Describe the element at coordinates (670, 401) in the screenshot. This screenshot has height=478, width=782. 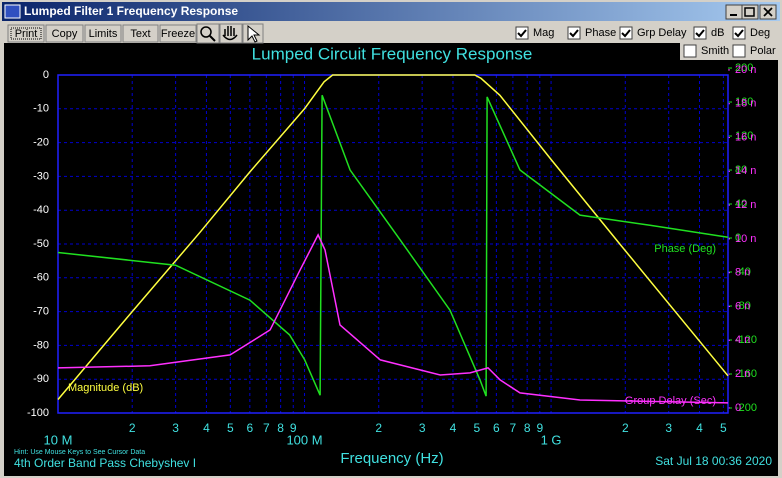
I see `series-label: Group Delay (Sec)` at that location.